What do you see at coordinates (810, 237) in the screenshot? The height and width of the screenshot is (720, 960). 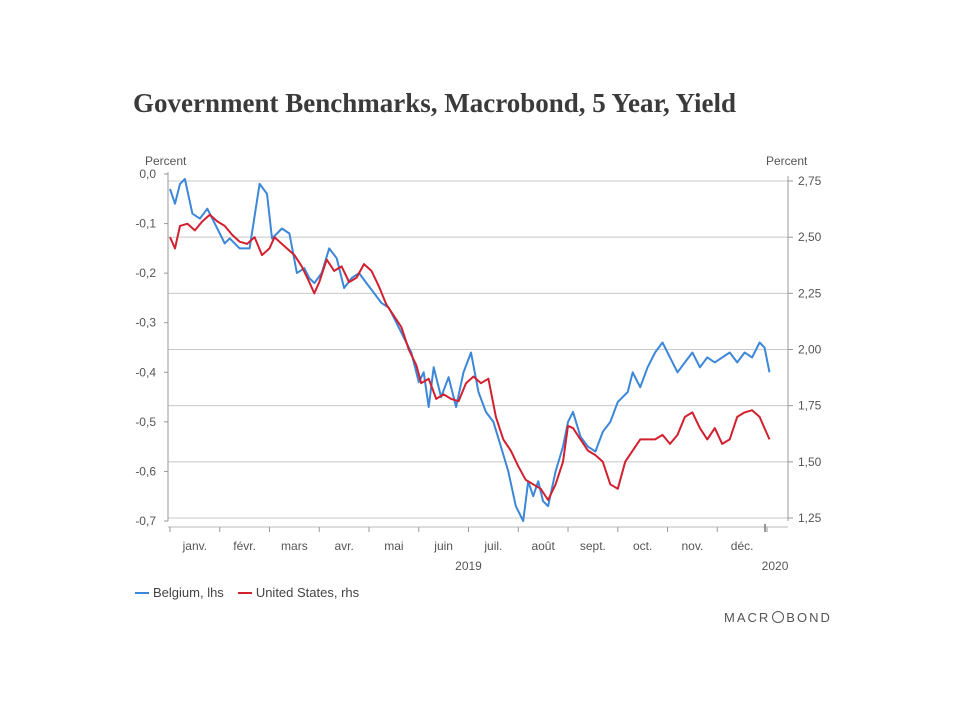 I see `right-tick-label: 2,50` at bounding box center [810, 237].